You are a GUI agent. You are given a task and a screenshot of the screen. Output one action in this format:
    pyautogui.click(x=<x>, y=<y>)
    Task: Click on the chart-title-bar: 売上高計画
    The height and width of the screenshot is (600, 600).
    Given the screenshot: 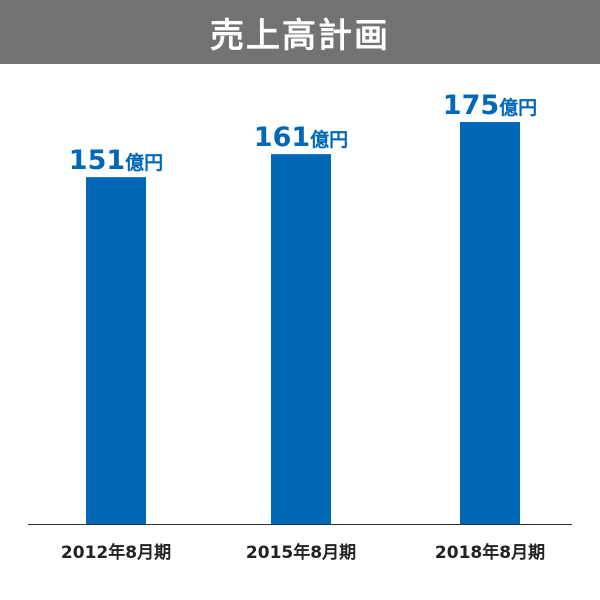 What is the action you would take?
    pyautogui.click(x=300, y=32)
    